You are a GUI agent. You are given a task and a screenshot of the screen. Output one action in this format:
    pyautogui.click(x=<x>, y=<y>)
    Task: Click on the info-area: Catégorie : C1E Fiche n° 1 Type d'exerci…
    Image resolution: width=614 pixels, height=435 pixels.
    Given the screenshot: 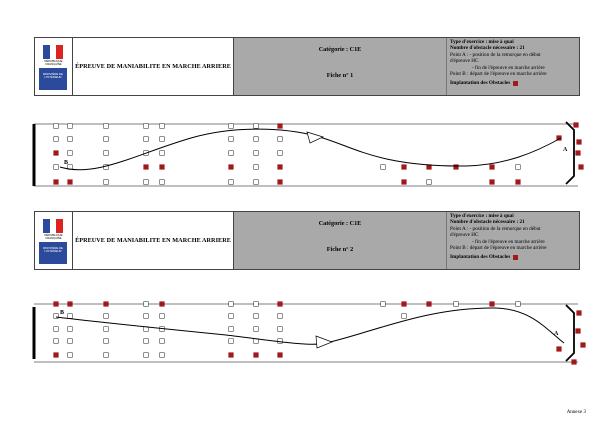 What is the action you would take?
    pyautogui.click(x=406, y=66)
    